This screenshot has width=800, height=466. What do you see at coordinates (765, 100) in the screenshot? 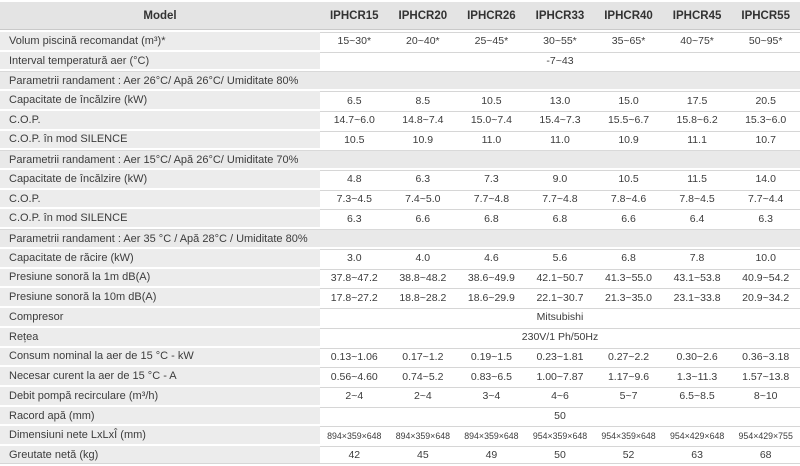
I see `cell-value: 20.5` at bounding box center [765, 100].